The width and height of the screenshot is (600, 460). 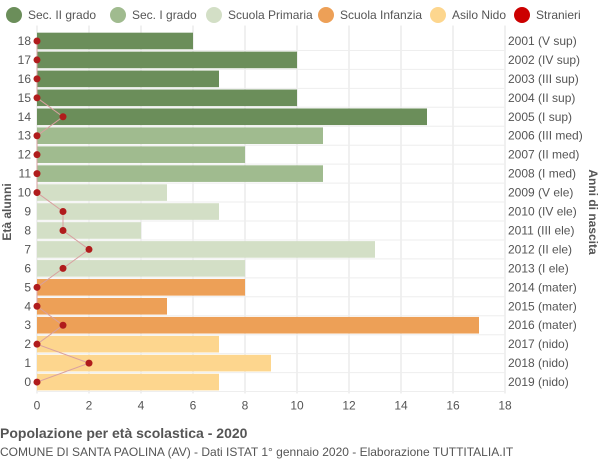 What do you see at coordinates (538, 344) in the screenshot?
I see `y-tick-label-birth-year: 2017 (nido)` at bounding box center [538, 344].